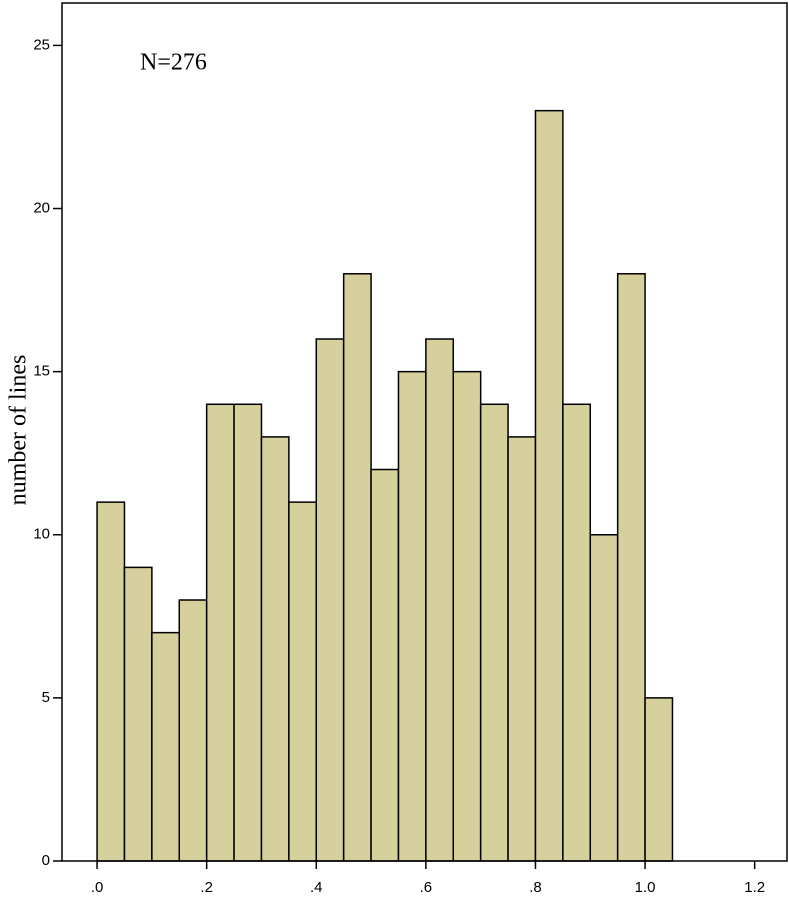  I want to click on x-tick-label: .8, so click(535, 887).